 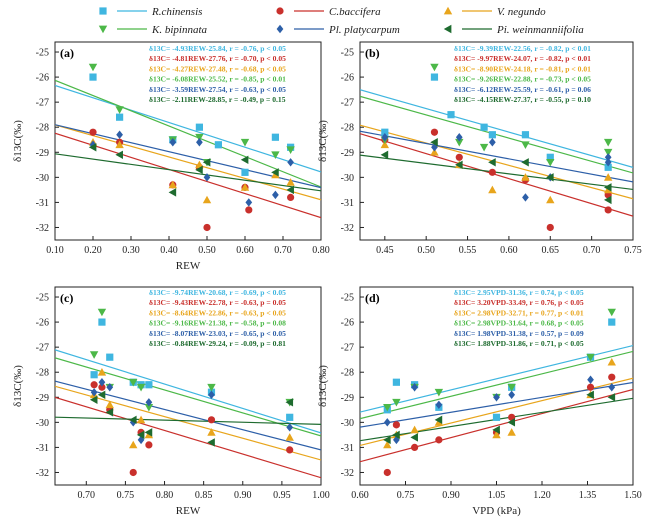 What do you see at coordinates (66, 298) in the screenshot?
I see `panel-label: (c)` at bounding box center [66, 298].